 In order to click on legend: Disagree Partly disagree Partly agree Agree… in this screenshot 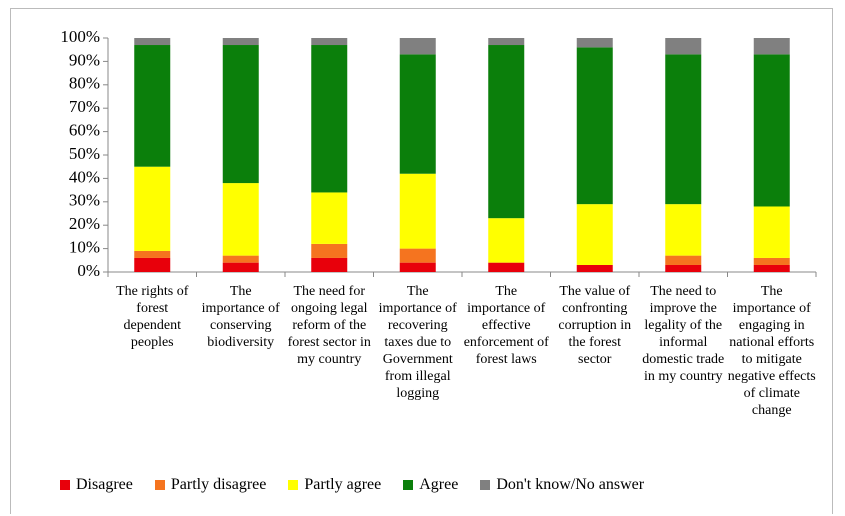, I will do `click(352, 485)`.